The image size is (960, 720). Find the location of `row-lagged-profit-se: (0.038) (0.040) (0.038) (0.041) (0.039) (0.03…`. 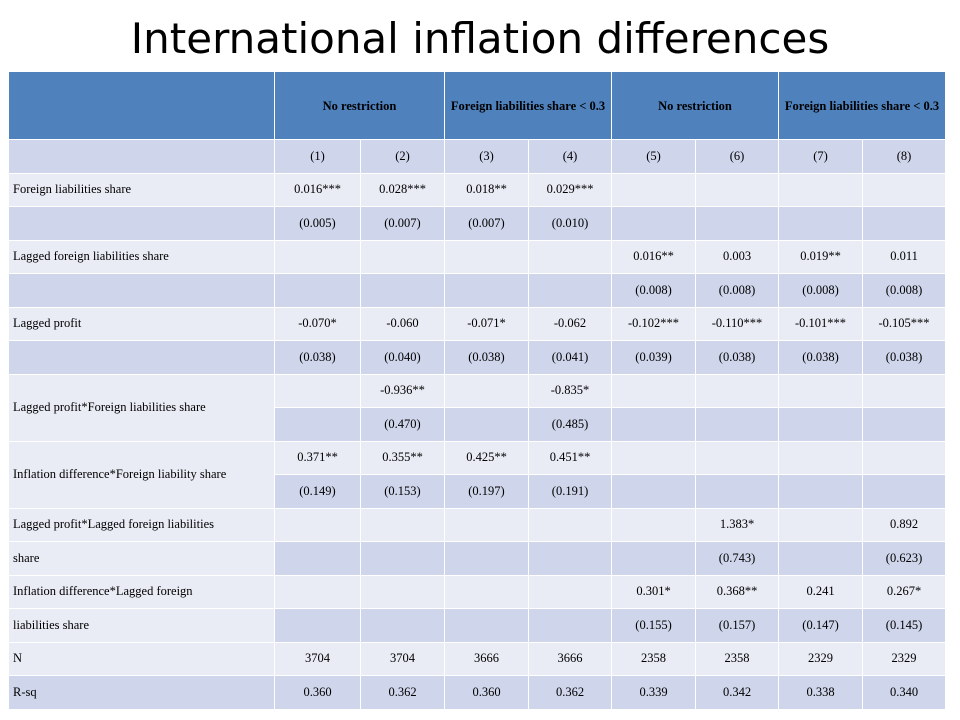

row-lagged-profit-se: (0.038) (0.040) (0.038) (0.041) (0.039) (0.03… is located at coordinates (477, 357).